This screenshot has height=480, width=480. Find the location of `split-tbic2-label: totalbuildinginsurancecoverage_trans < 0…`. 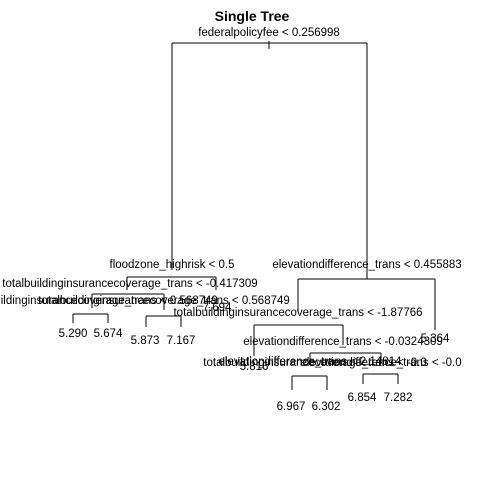

split-tbic2-label: totalbuildinginsurancecoverage_trans < 0… is located at coordinates (109, 301).